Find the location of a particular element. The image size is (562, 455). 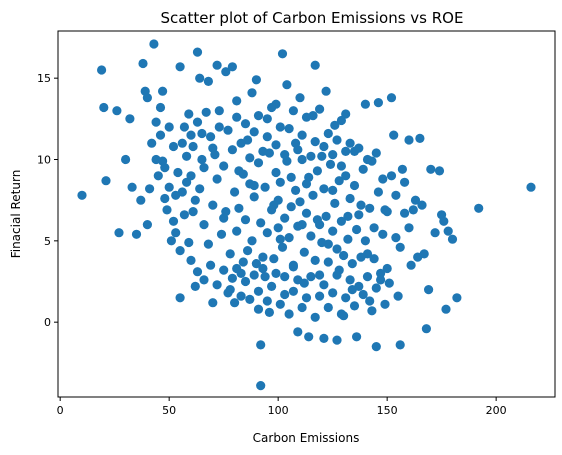

x-tick-label: 0 is located at coordinates (60, 410).